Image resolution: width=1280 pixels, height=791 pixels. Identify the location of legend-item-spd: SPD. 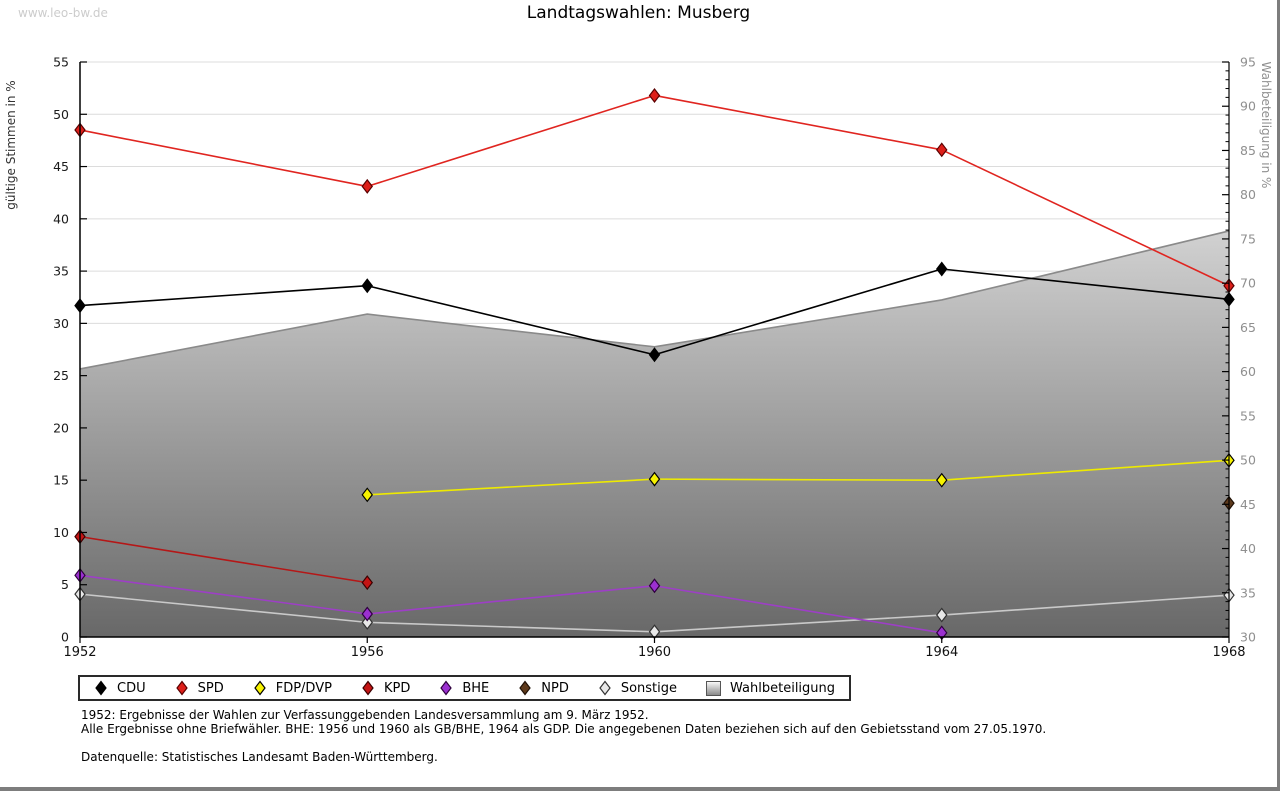
(199, 688).